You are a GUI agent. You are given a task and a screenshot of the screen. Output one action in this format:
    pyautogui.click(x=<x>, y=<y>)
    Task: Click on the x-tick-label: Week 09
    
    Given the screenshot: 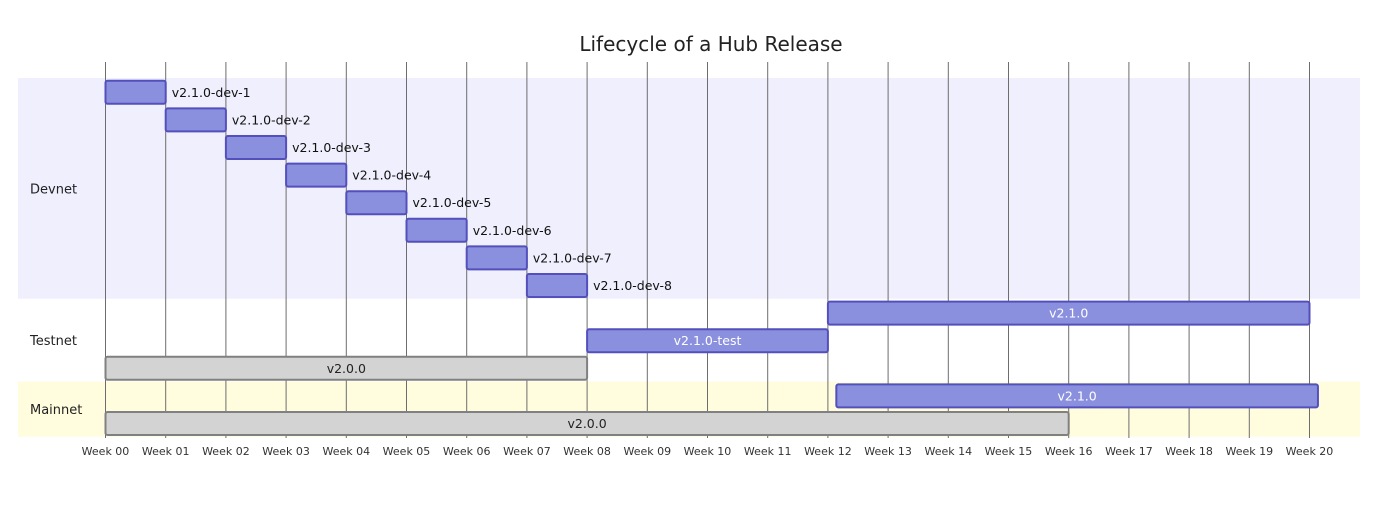 What is the action you would take?
    pyautogui.click(x=647, y=451)
    